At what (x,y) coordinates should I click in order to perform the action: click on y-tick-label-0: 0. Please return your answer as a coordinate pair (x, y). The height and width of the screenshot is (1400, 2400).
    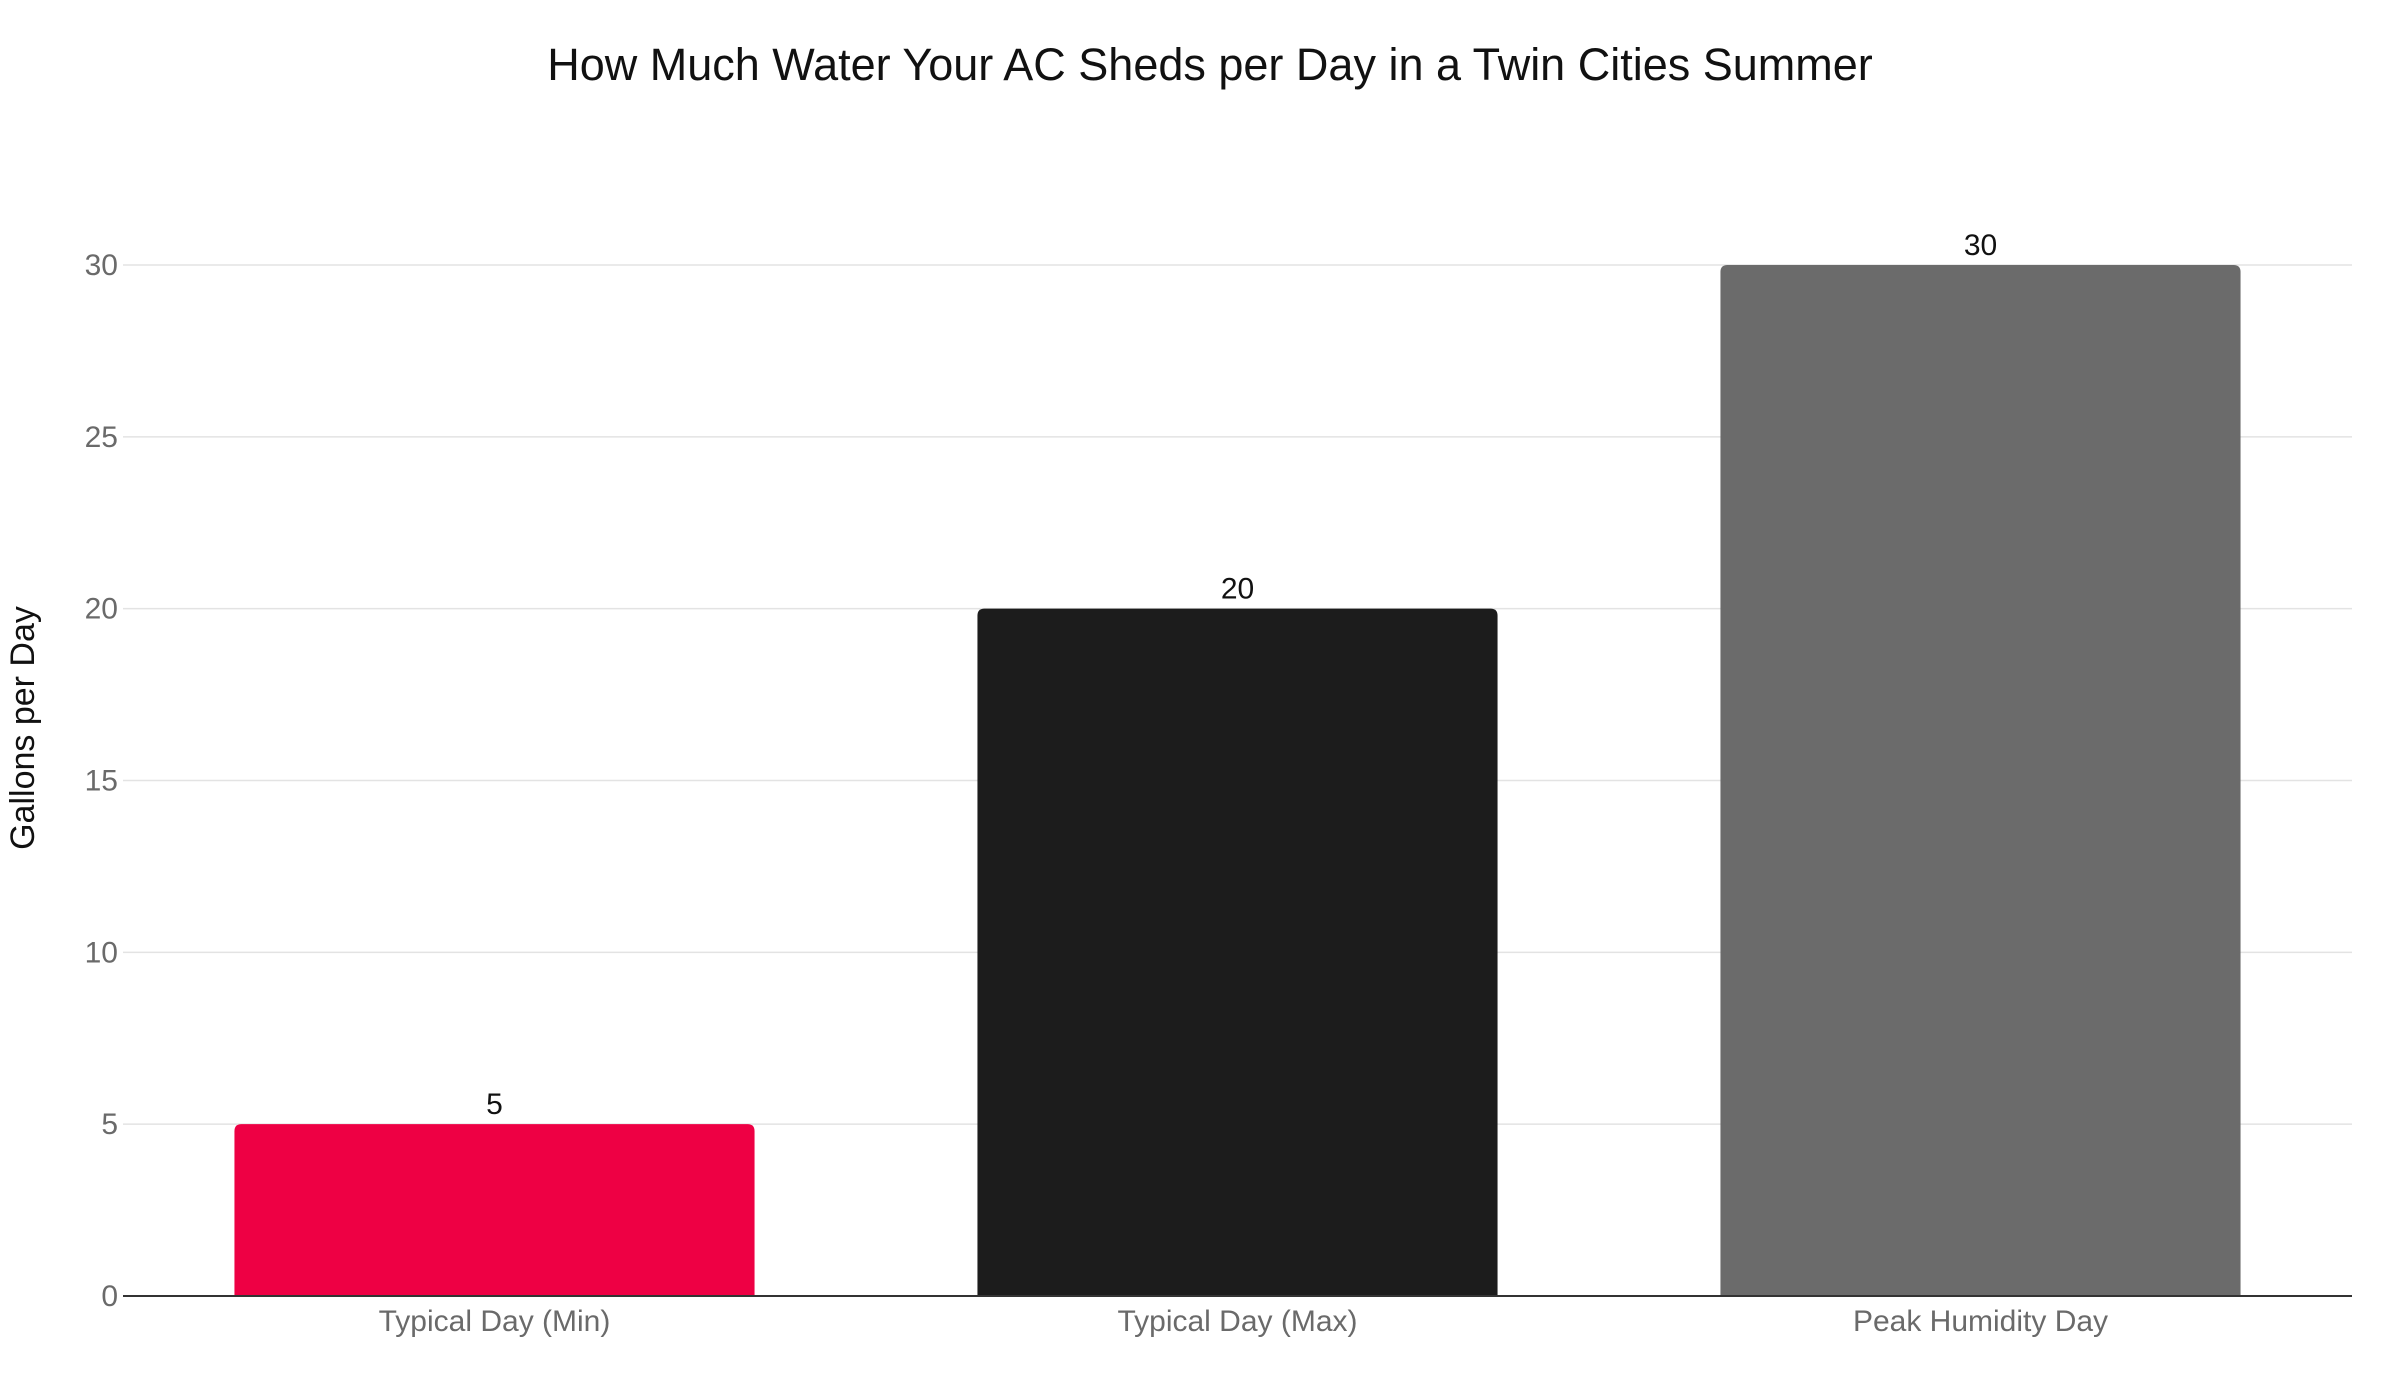
    Looking at the image, I should click on (109, 1296).